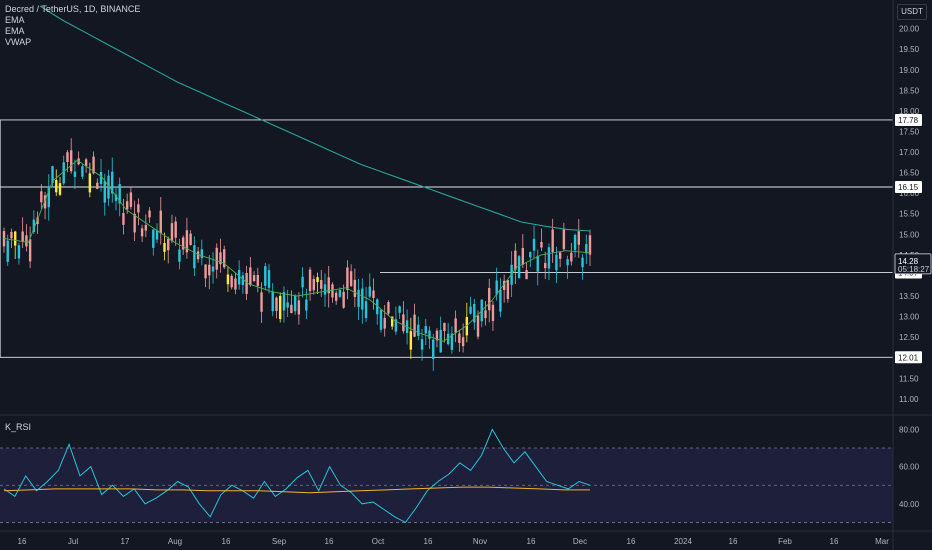 The width and height of the screenshot is (932, 550). Describe the element at coordinates (908, 357) in the screenshot. I see `level-price-label: 12.01` at that location.